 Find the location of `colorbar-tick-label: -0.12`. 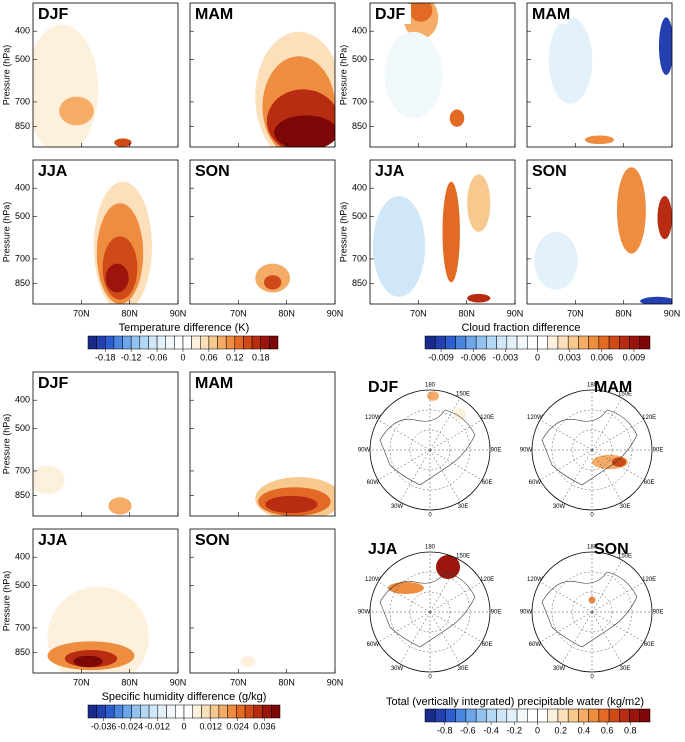

colorbar-tick-label: -0.12 is located at coordinates (131, 357).